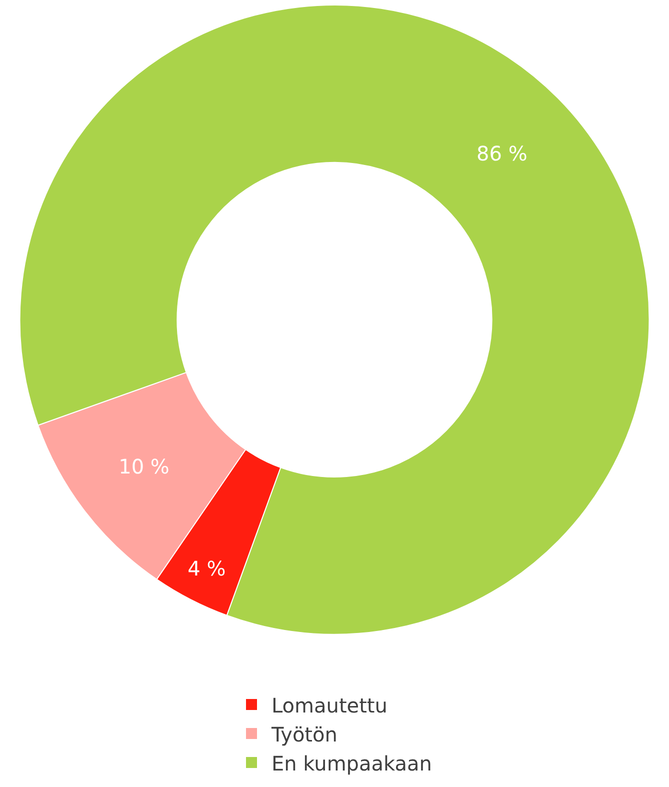  I want to click on data-label: 86 %, so click(502, 153).